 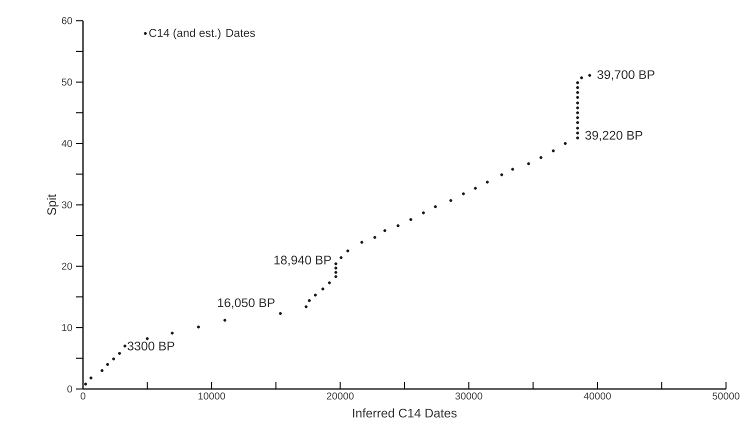 I want to click on annotation: 18,940 BP, so click(x=302, y=261).